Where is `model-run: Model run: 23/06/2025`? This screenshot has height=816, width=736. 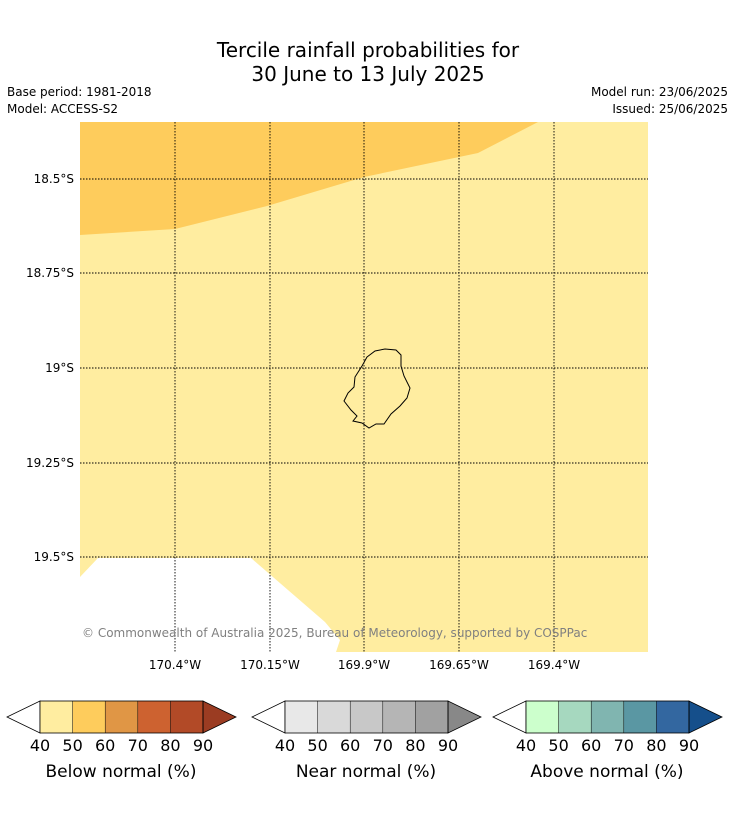 model-run: Model run: 23/06/2025 is located at coordinates (659, 92).